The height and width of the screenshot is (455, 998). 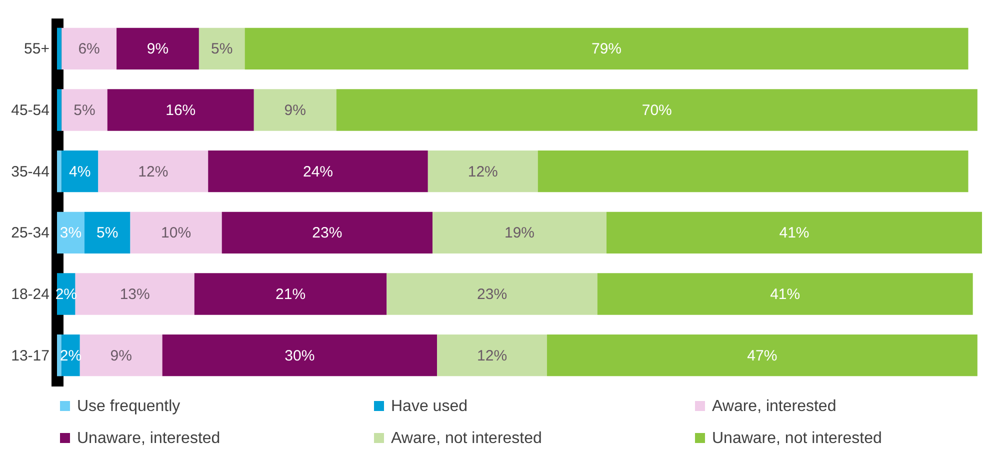 I want to click on data-label: 10%, so click(x=176, y=233).